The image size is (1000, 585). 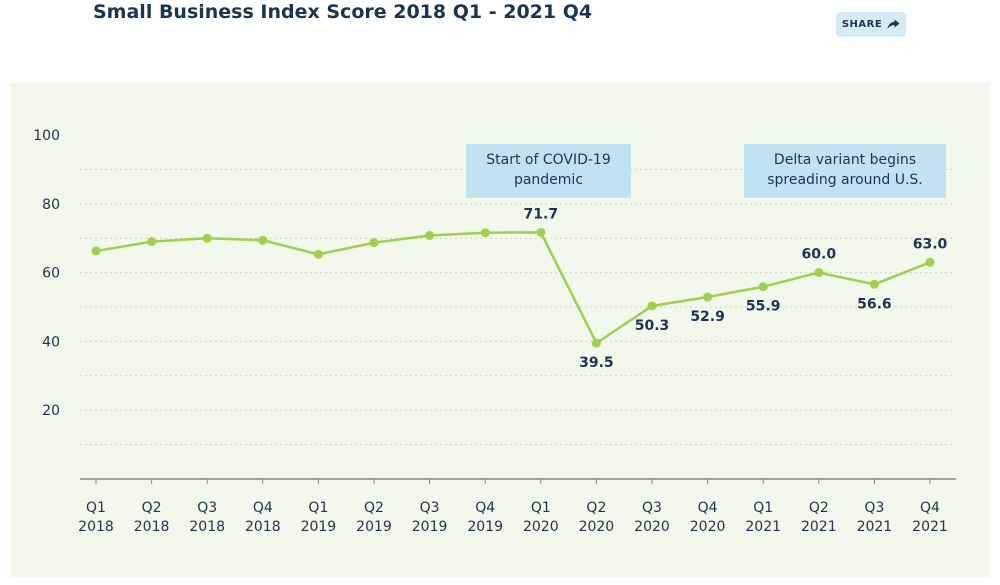 I want to click on data-label: 52.9, so click(x=707, y=317).